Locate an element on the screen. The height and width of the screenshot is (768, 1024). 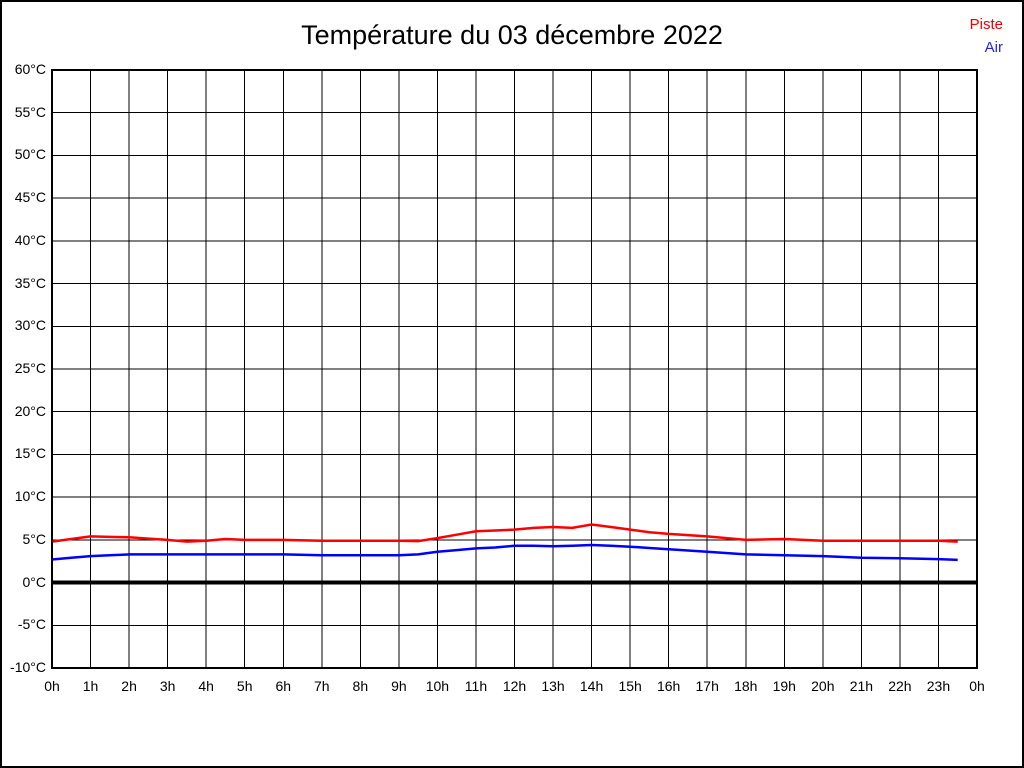
chart-title: Température du 03 décembre 2022 is located at coordinates (512, 35).